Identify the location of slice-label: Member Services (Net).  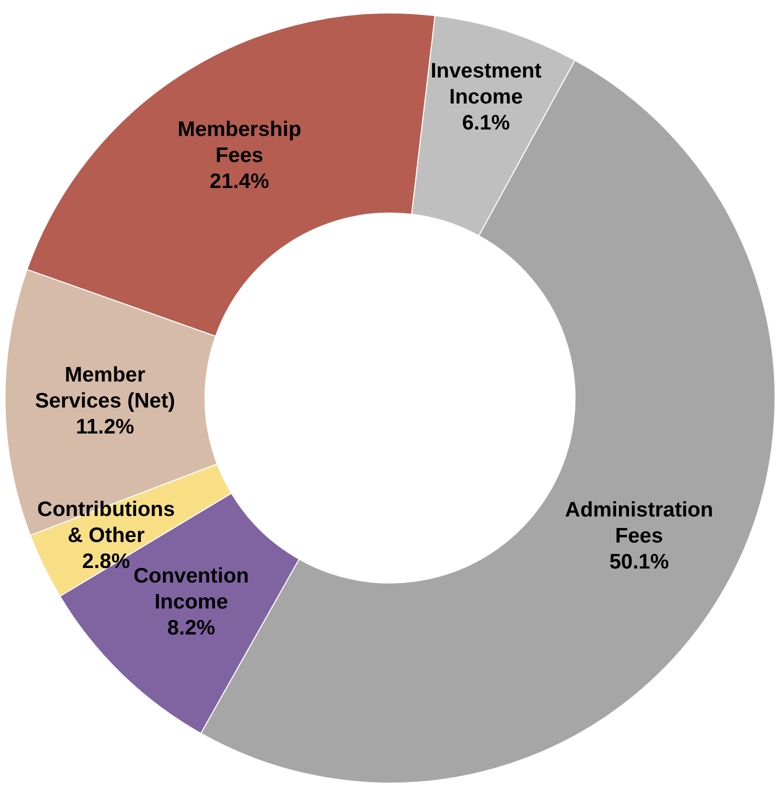
(105, 387).